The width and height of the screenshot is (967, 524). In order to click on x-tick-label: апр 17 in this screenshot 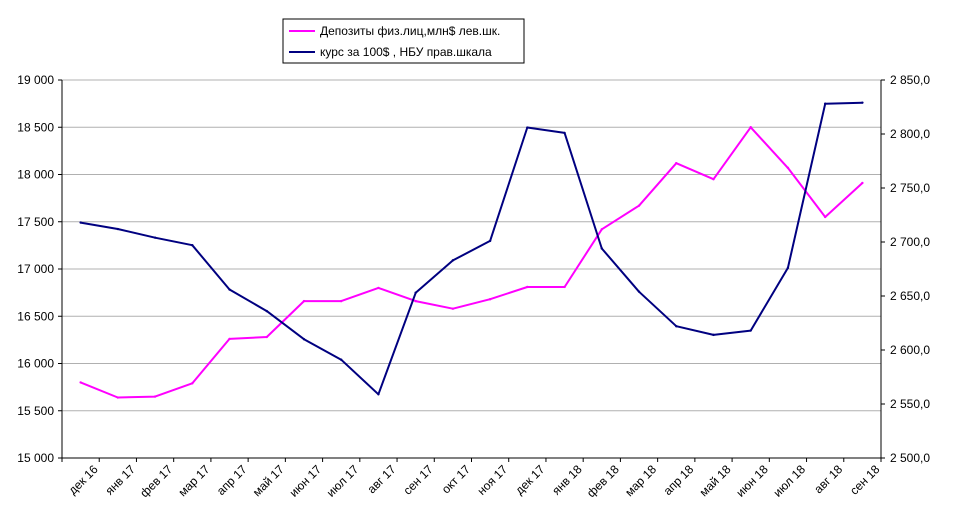, I will do `click(232, 480)`.